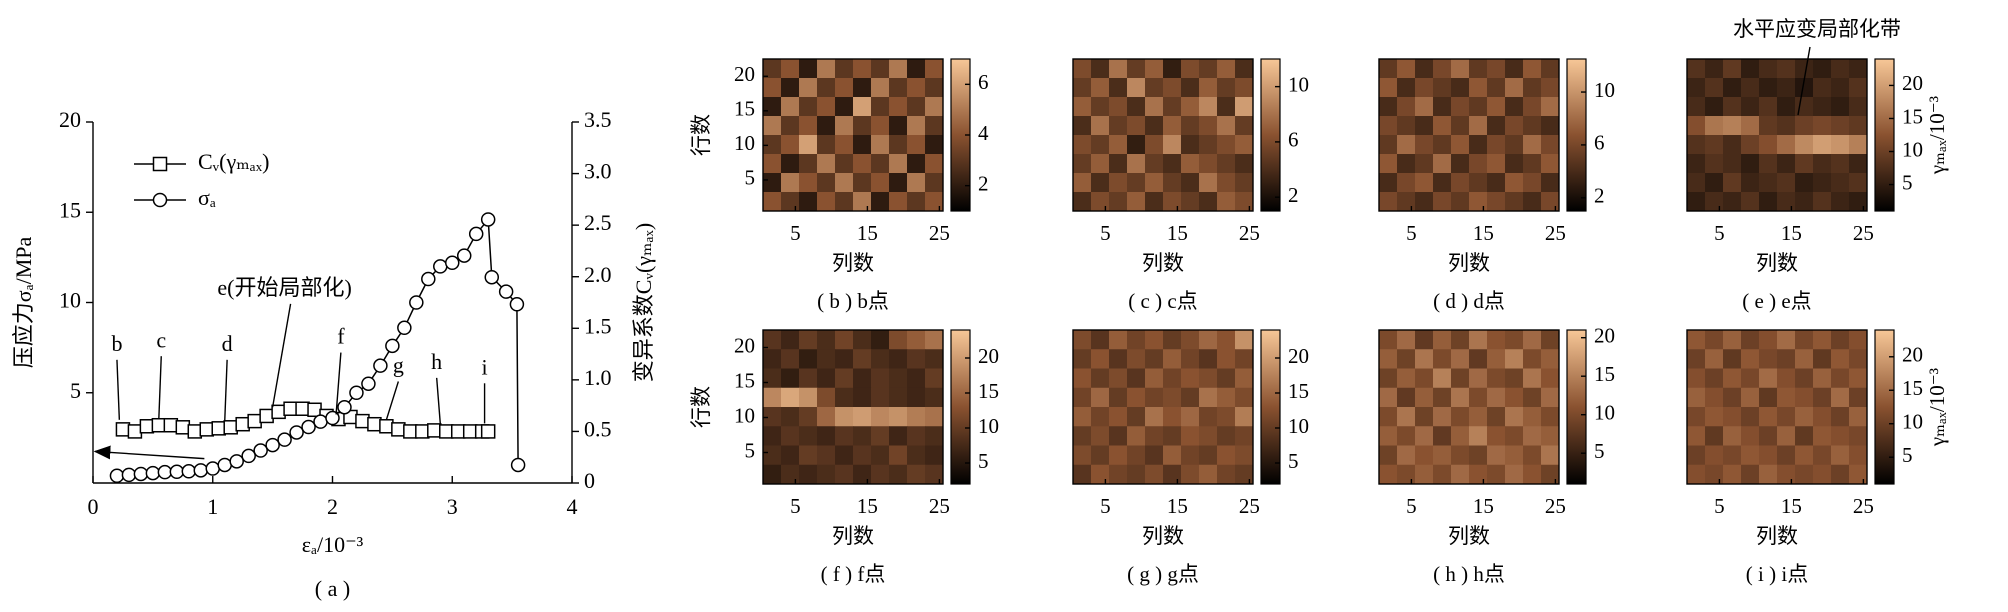  What do you see at coordinates (1270, 407) in the screenshot?
I see `colorbar` at bounding box center [1270, 407].